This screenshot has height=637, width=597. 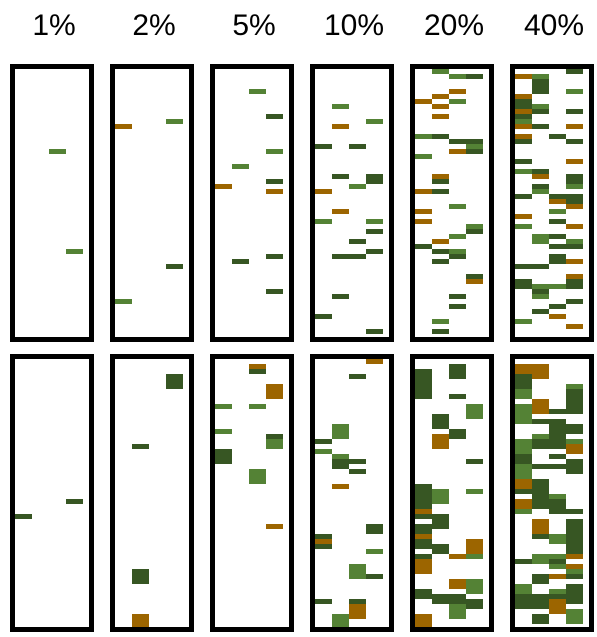 I want to click on panel-clustered-20pct, so click(x=452, y=493).